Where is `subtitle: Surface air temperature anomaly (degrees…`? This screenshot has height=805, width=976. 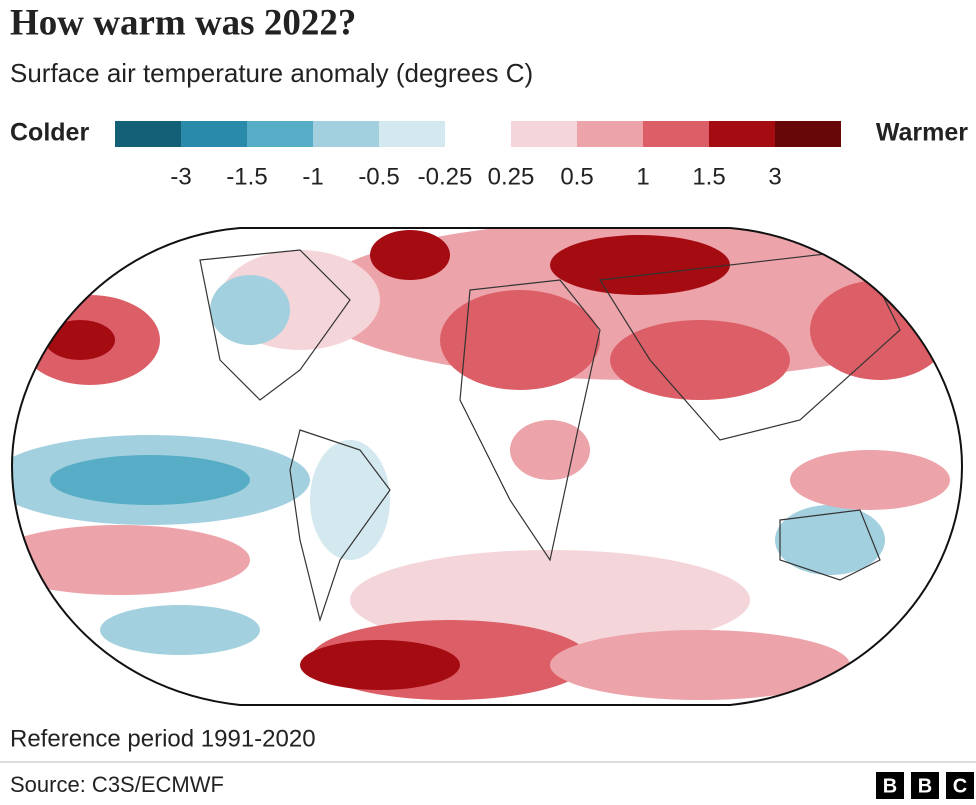
subtitle: Surface air temperature anomaly (degrees… is located at coordinates (271, 73).